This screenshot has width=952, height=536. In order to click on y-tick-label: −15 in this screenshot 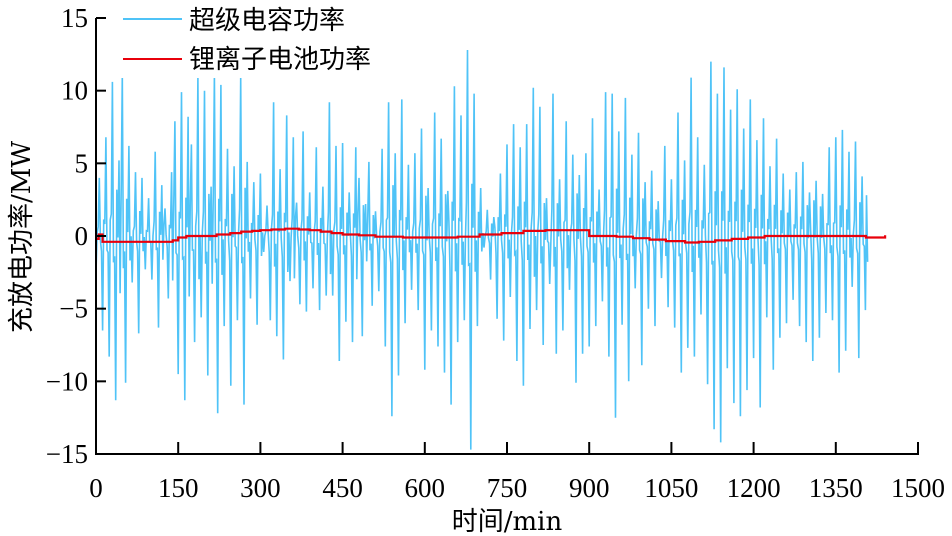, I will do `click(67, 454)`.